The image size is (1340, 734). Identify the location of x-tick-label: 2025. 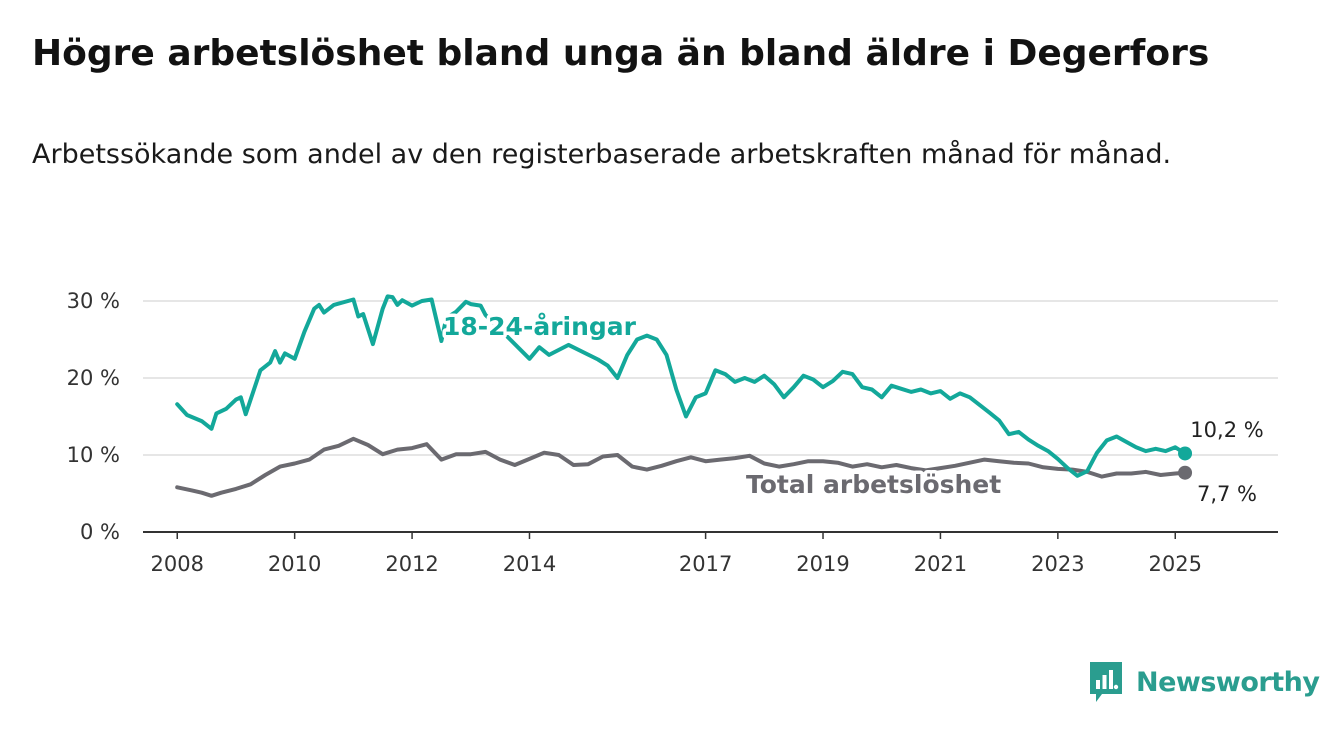
(1175, 564).